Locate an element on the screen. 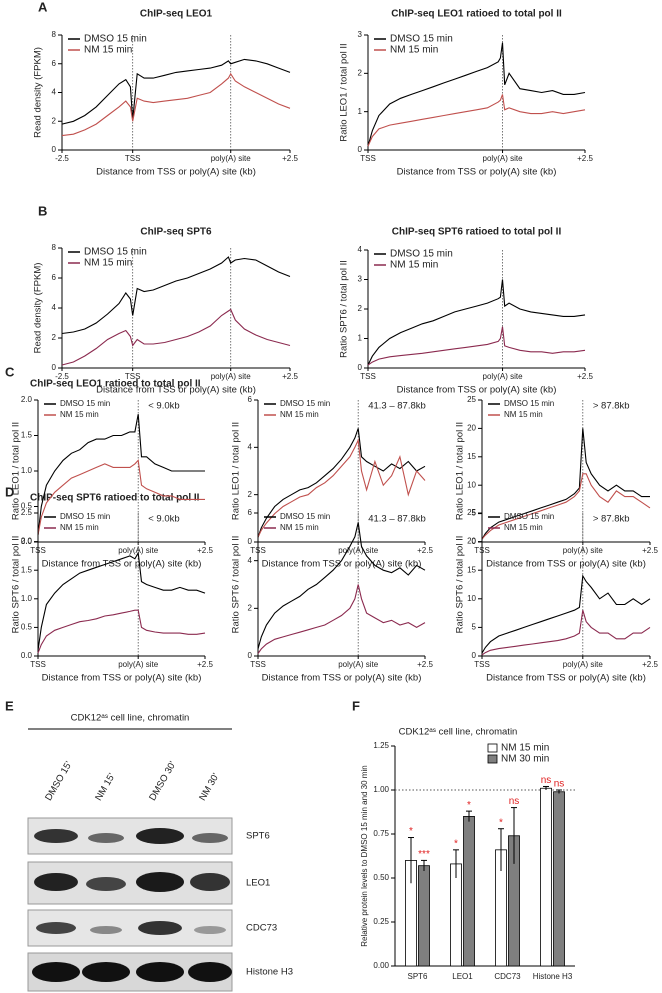 The height and width of the screenshot is (993, 662). lane-label: DMSO 30' is located at coordinates (162, 780).